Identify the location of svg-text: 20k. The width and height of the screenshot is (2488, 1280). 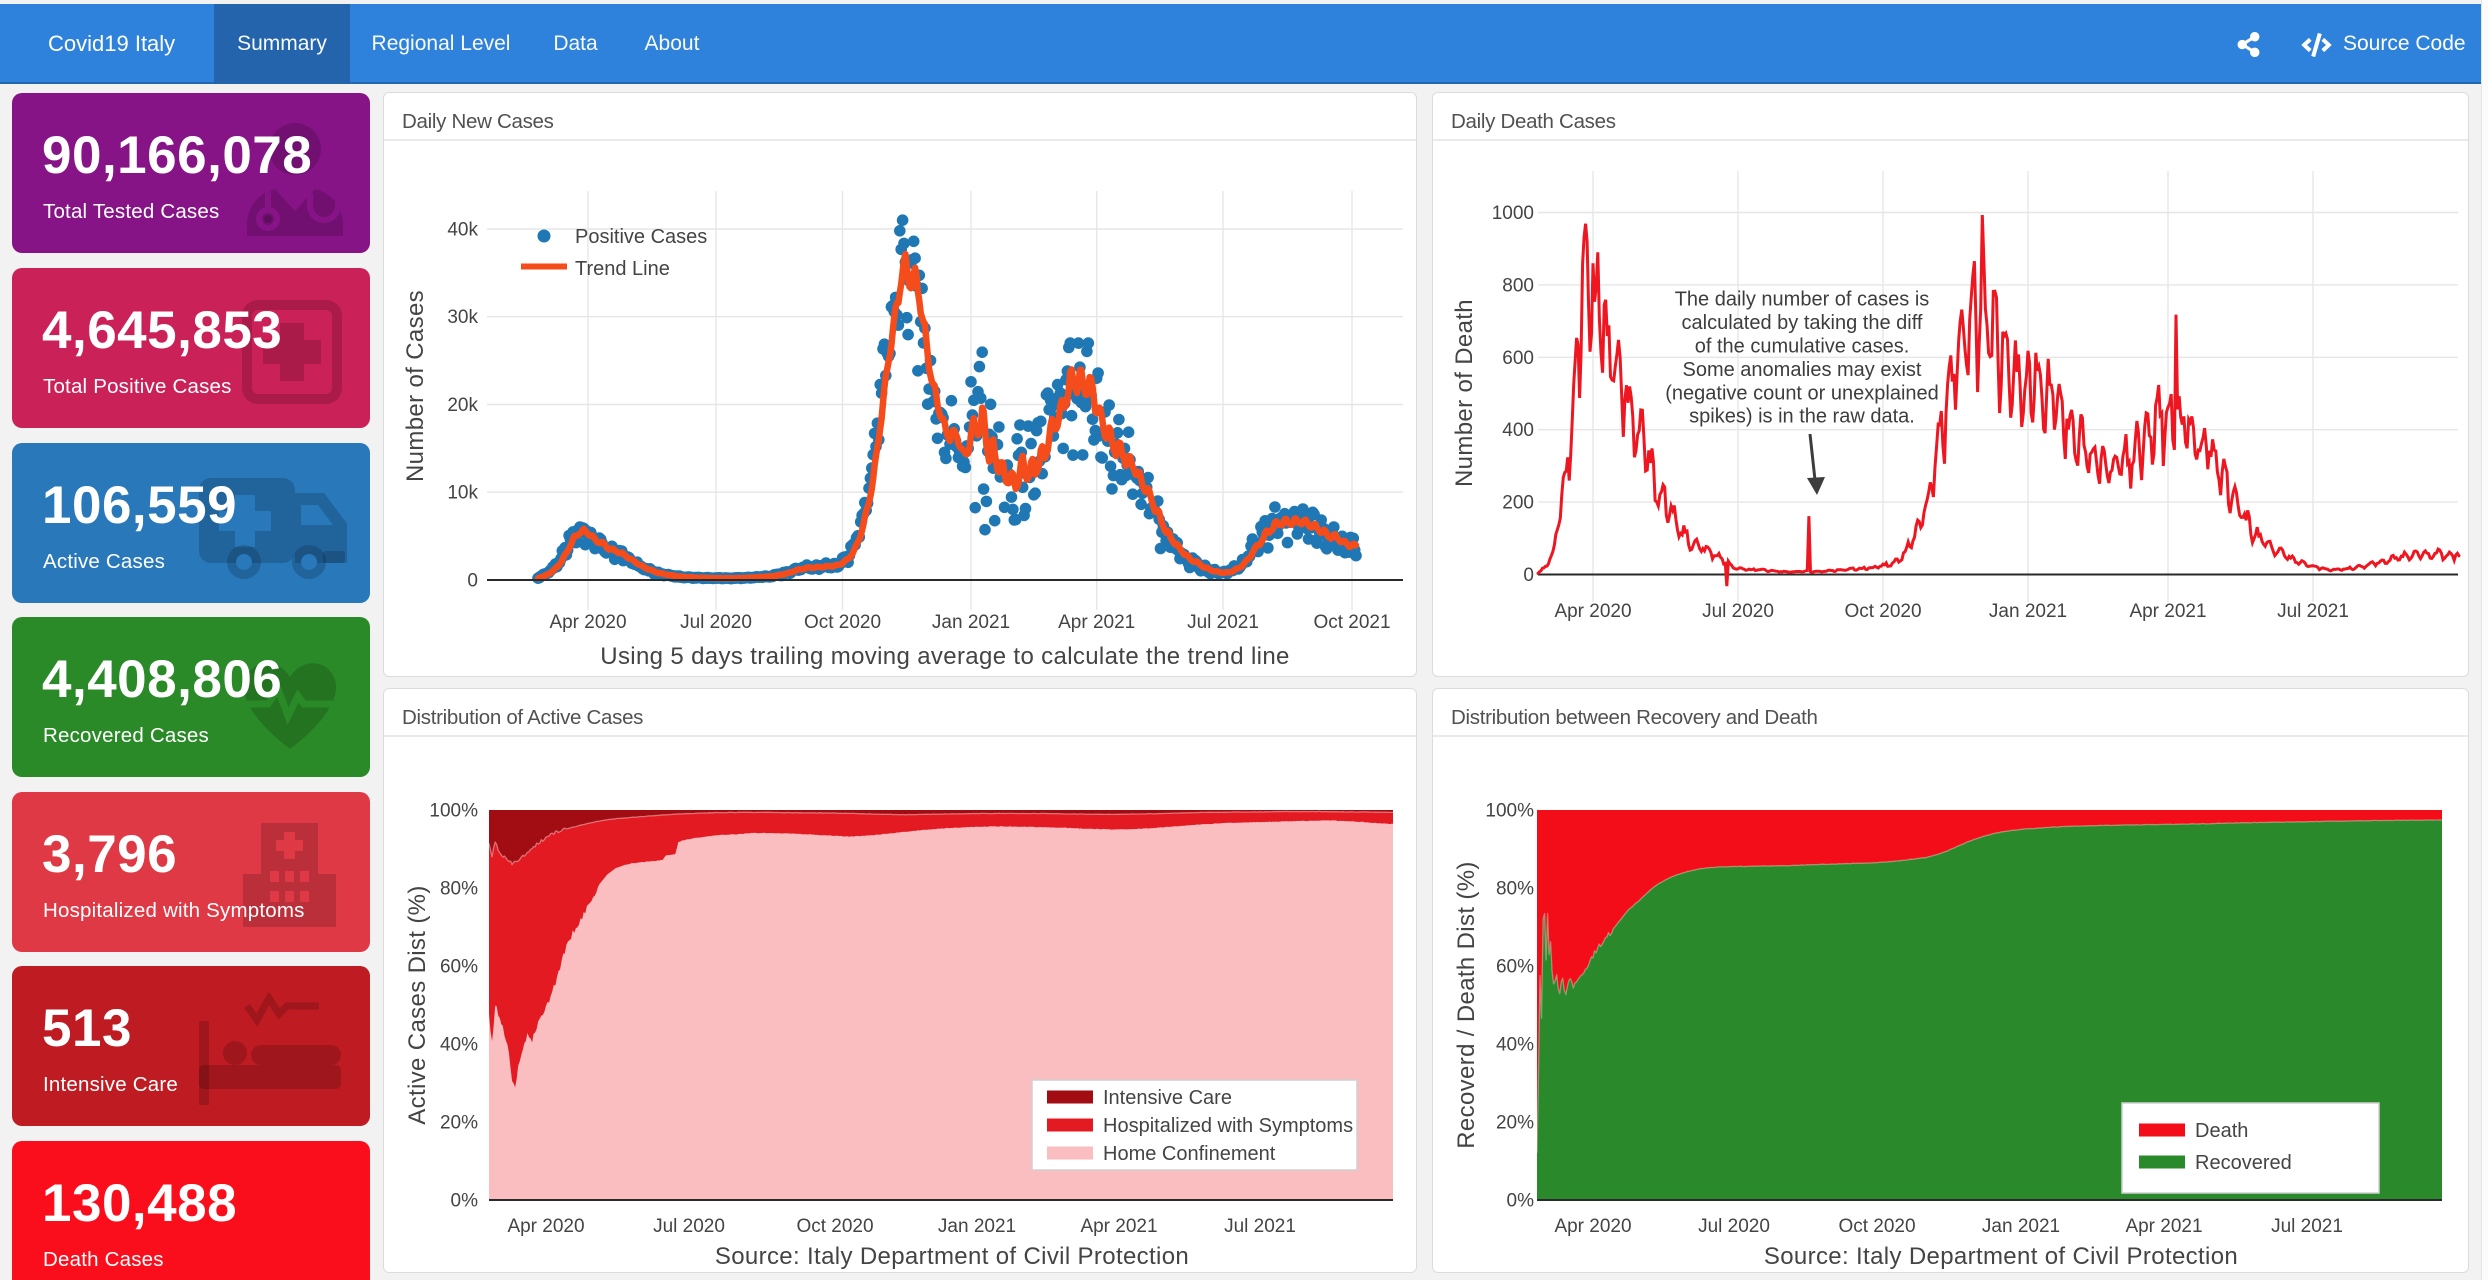
(462, 405).